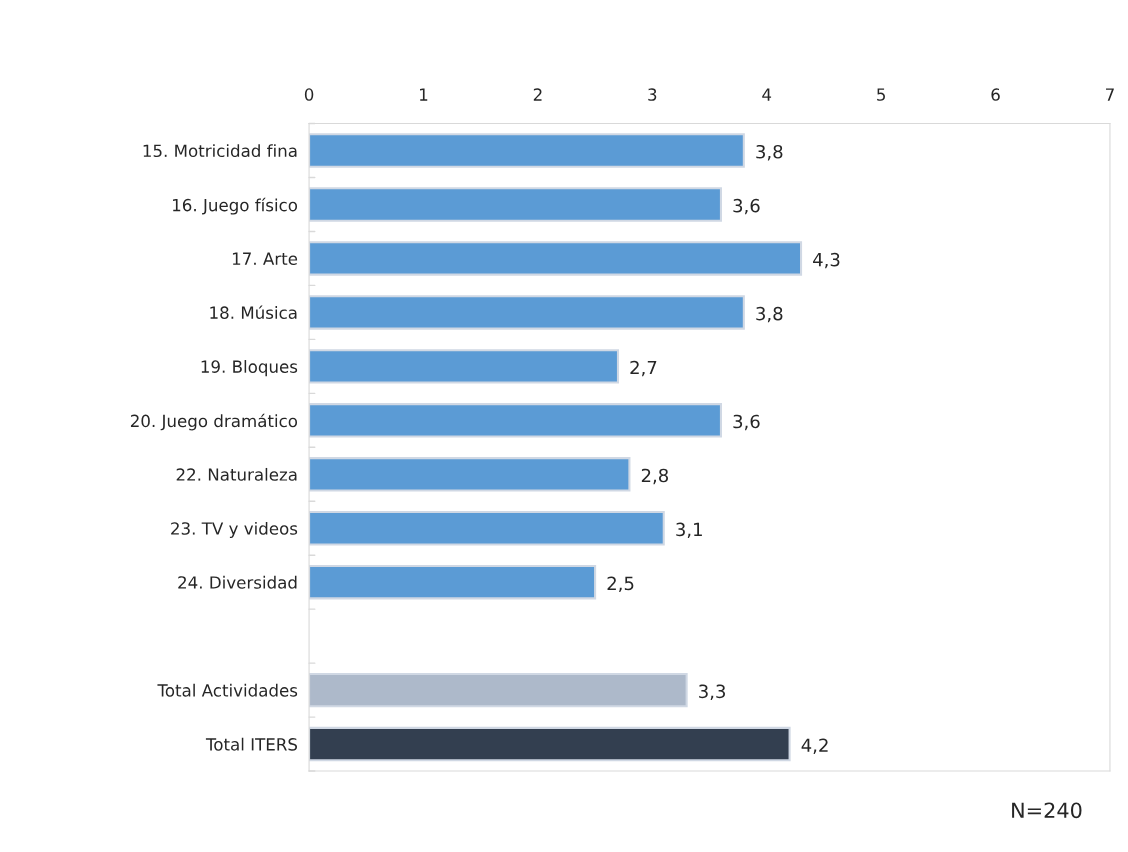  What do you see at coordinates (309, 94) in the screenshot?
I see `x-tick-label: 0` at bounding box center [309, 94].